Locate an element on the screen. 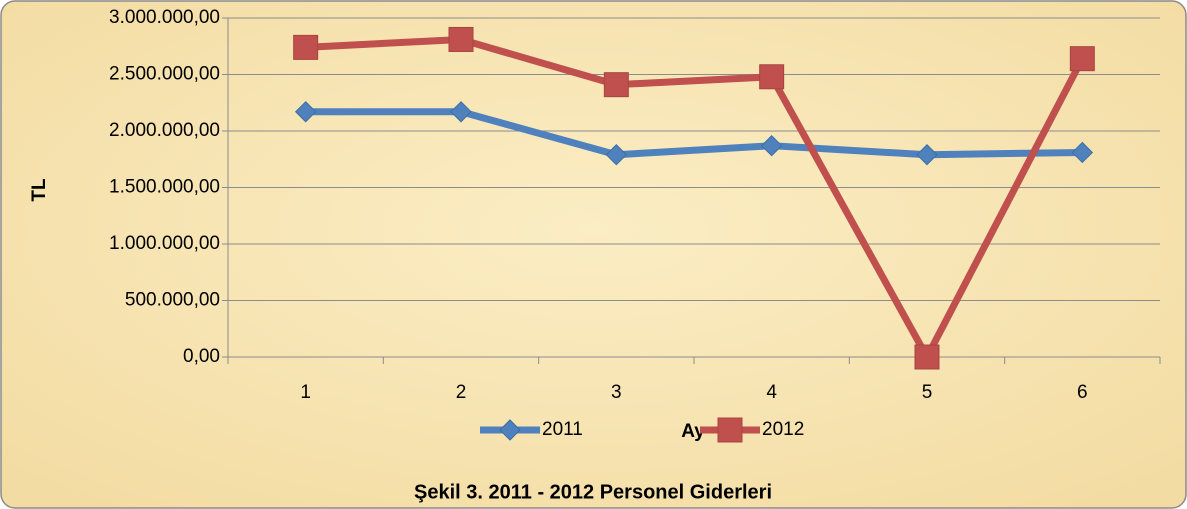 The height and width of the screenshot is (509, 1187). x-tick-label: 2 is located at coordinates (461, 392).